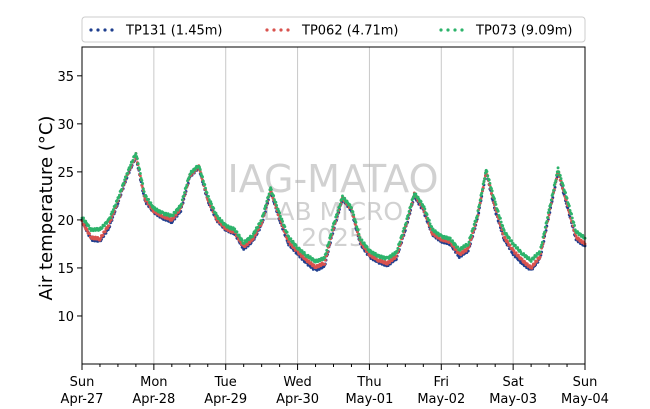 Image resolution: width=650 pixels, height=409 pixels. I want to click on x-tick-date-label: Apr-28, so click(153, 399).